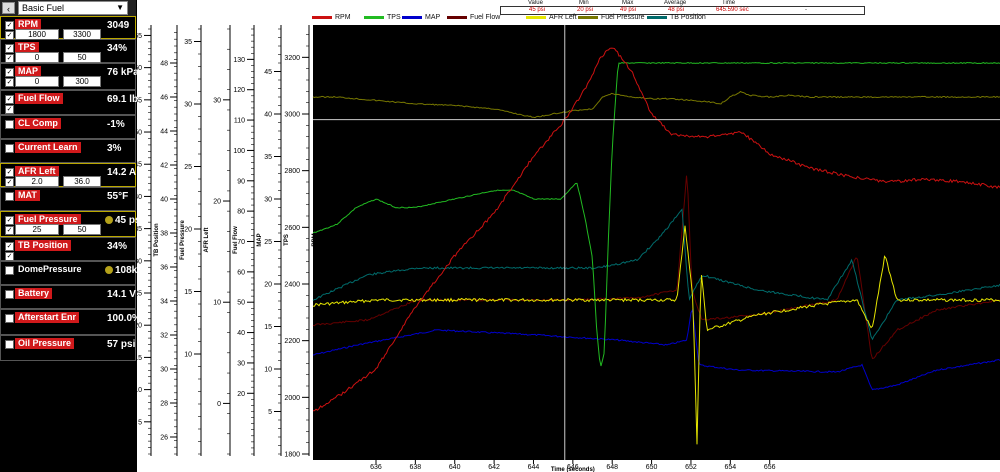 This screenshot has height=472, width=1000. I want to click on axis-tick-label: 80, so click(241, 212).